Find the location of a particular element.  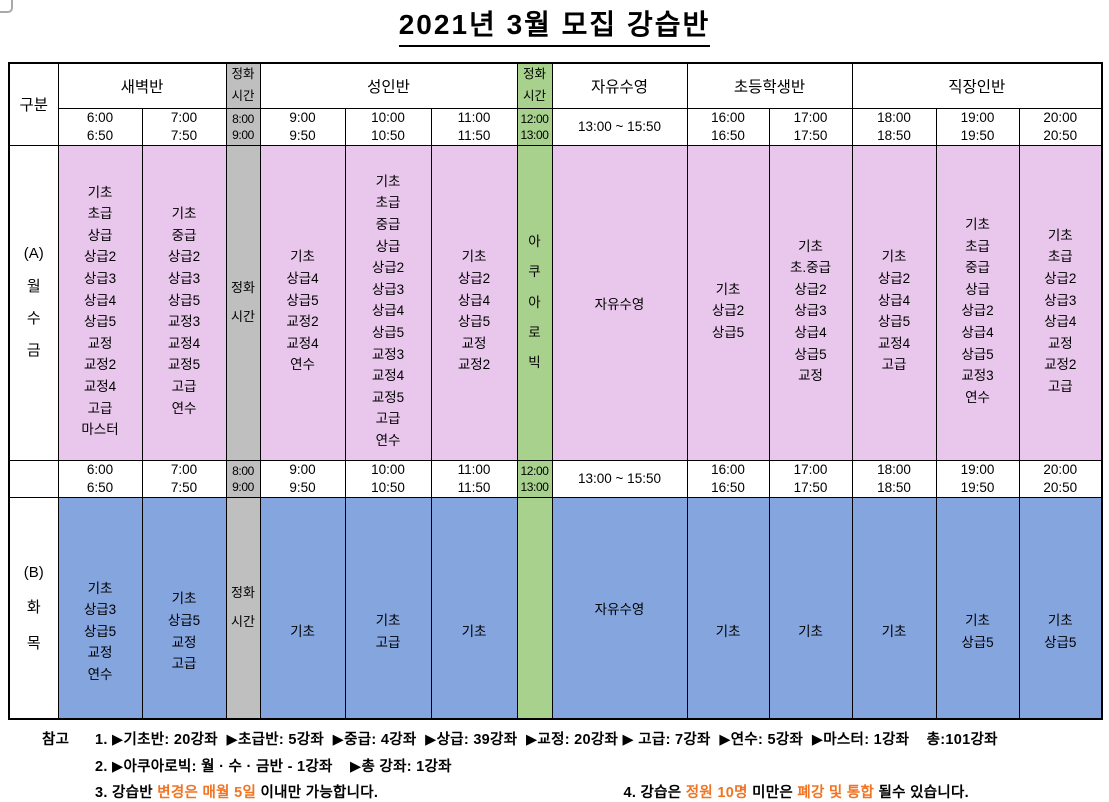

group-purify-time-1: 정화 시간 is located at coordinates (243, 85).